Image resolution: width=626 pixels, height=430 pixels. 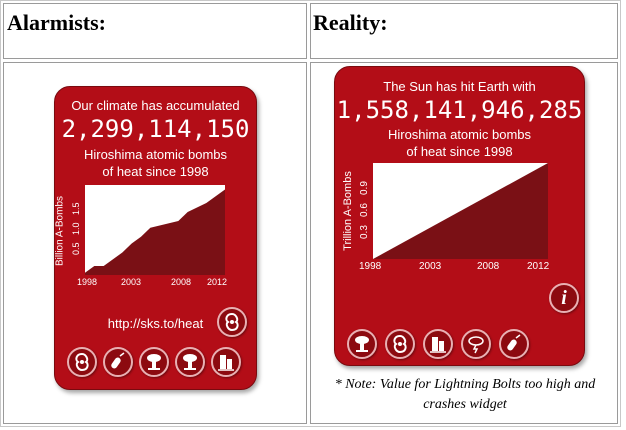 I want to click on right-header-cell, so click(x=464, y=31).